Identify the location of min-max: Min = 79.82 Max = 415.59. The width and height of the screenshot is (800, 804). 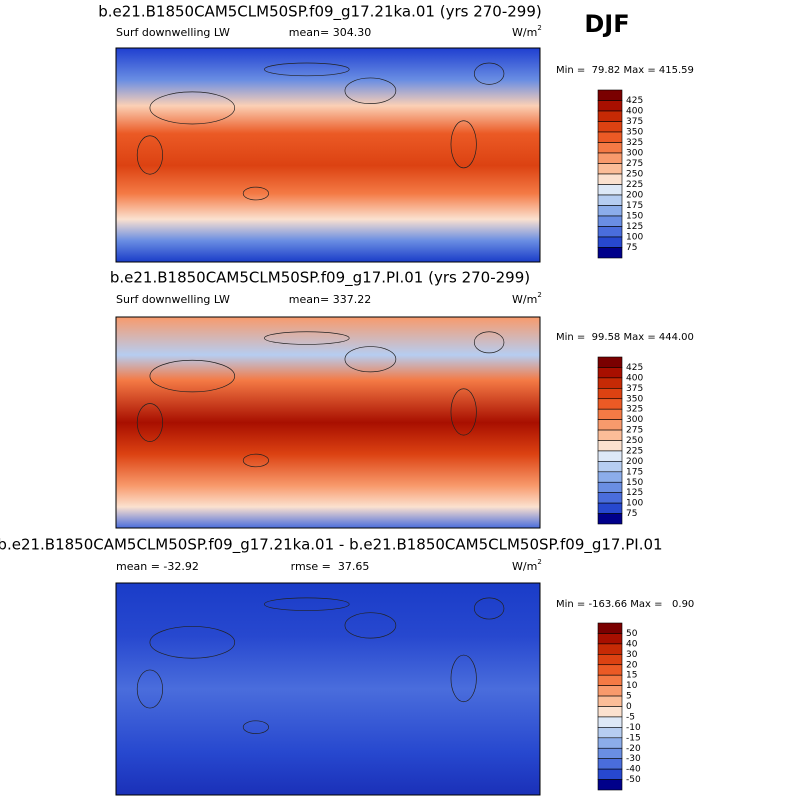
(625, 70).